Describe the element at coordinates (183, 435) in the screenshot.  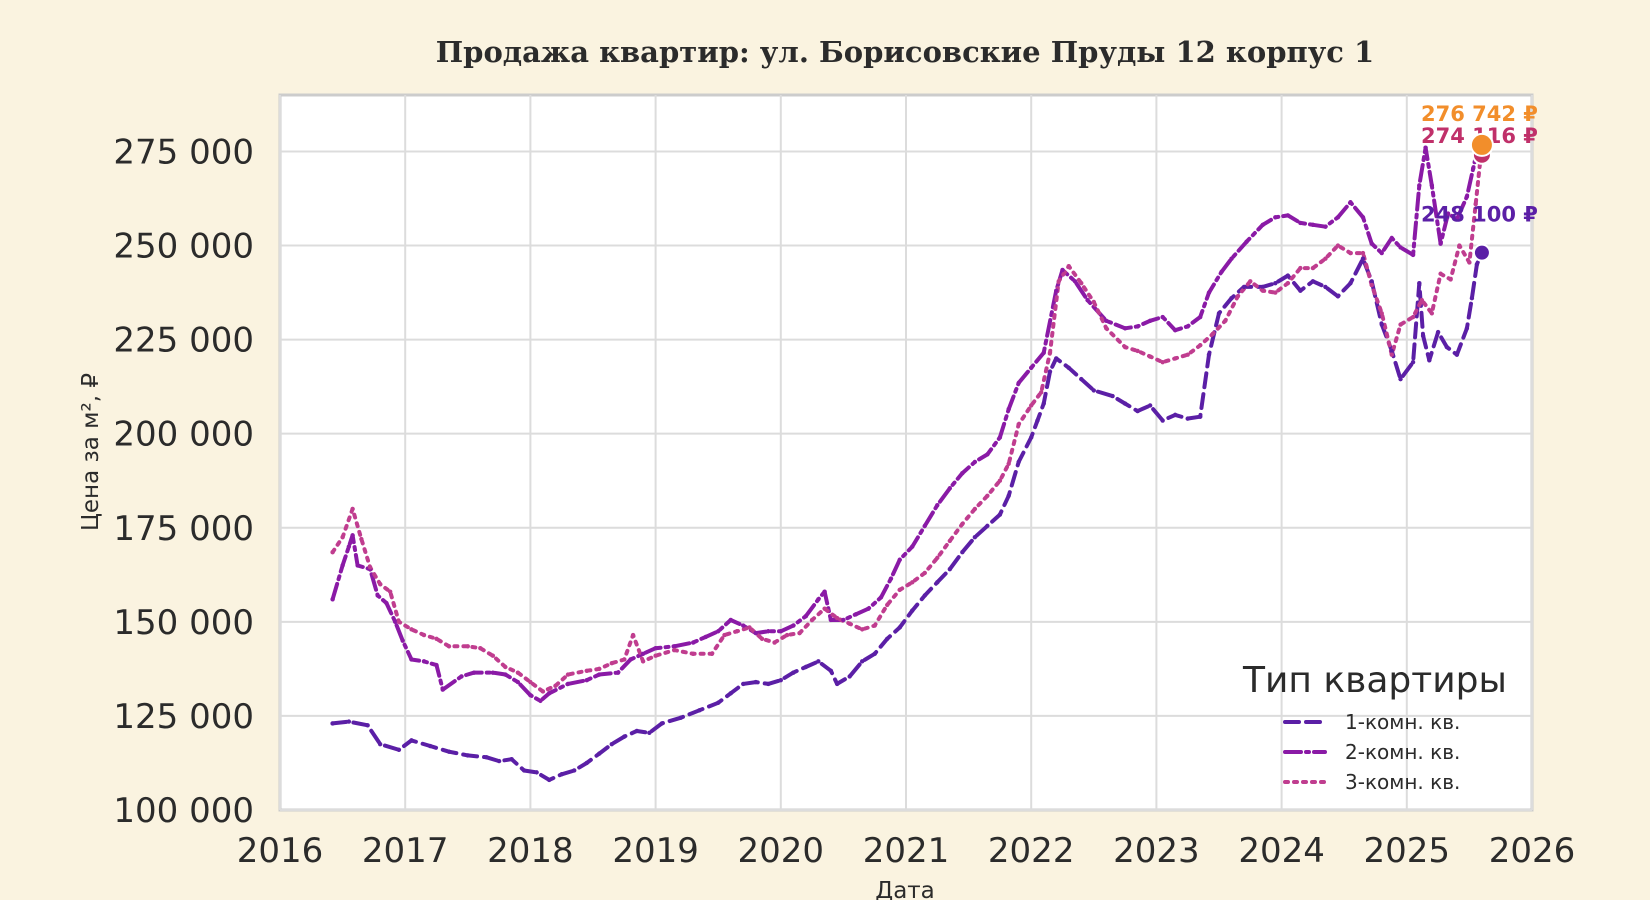
I see `y-tick-label: 200 000` at that location.